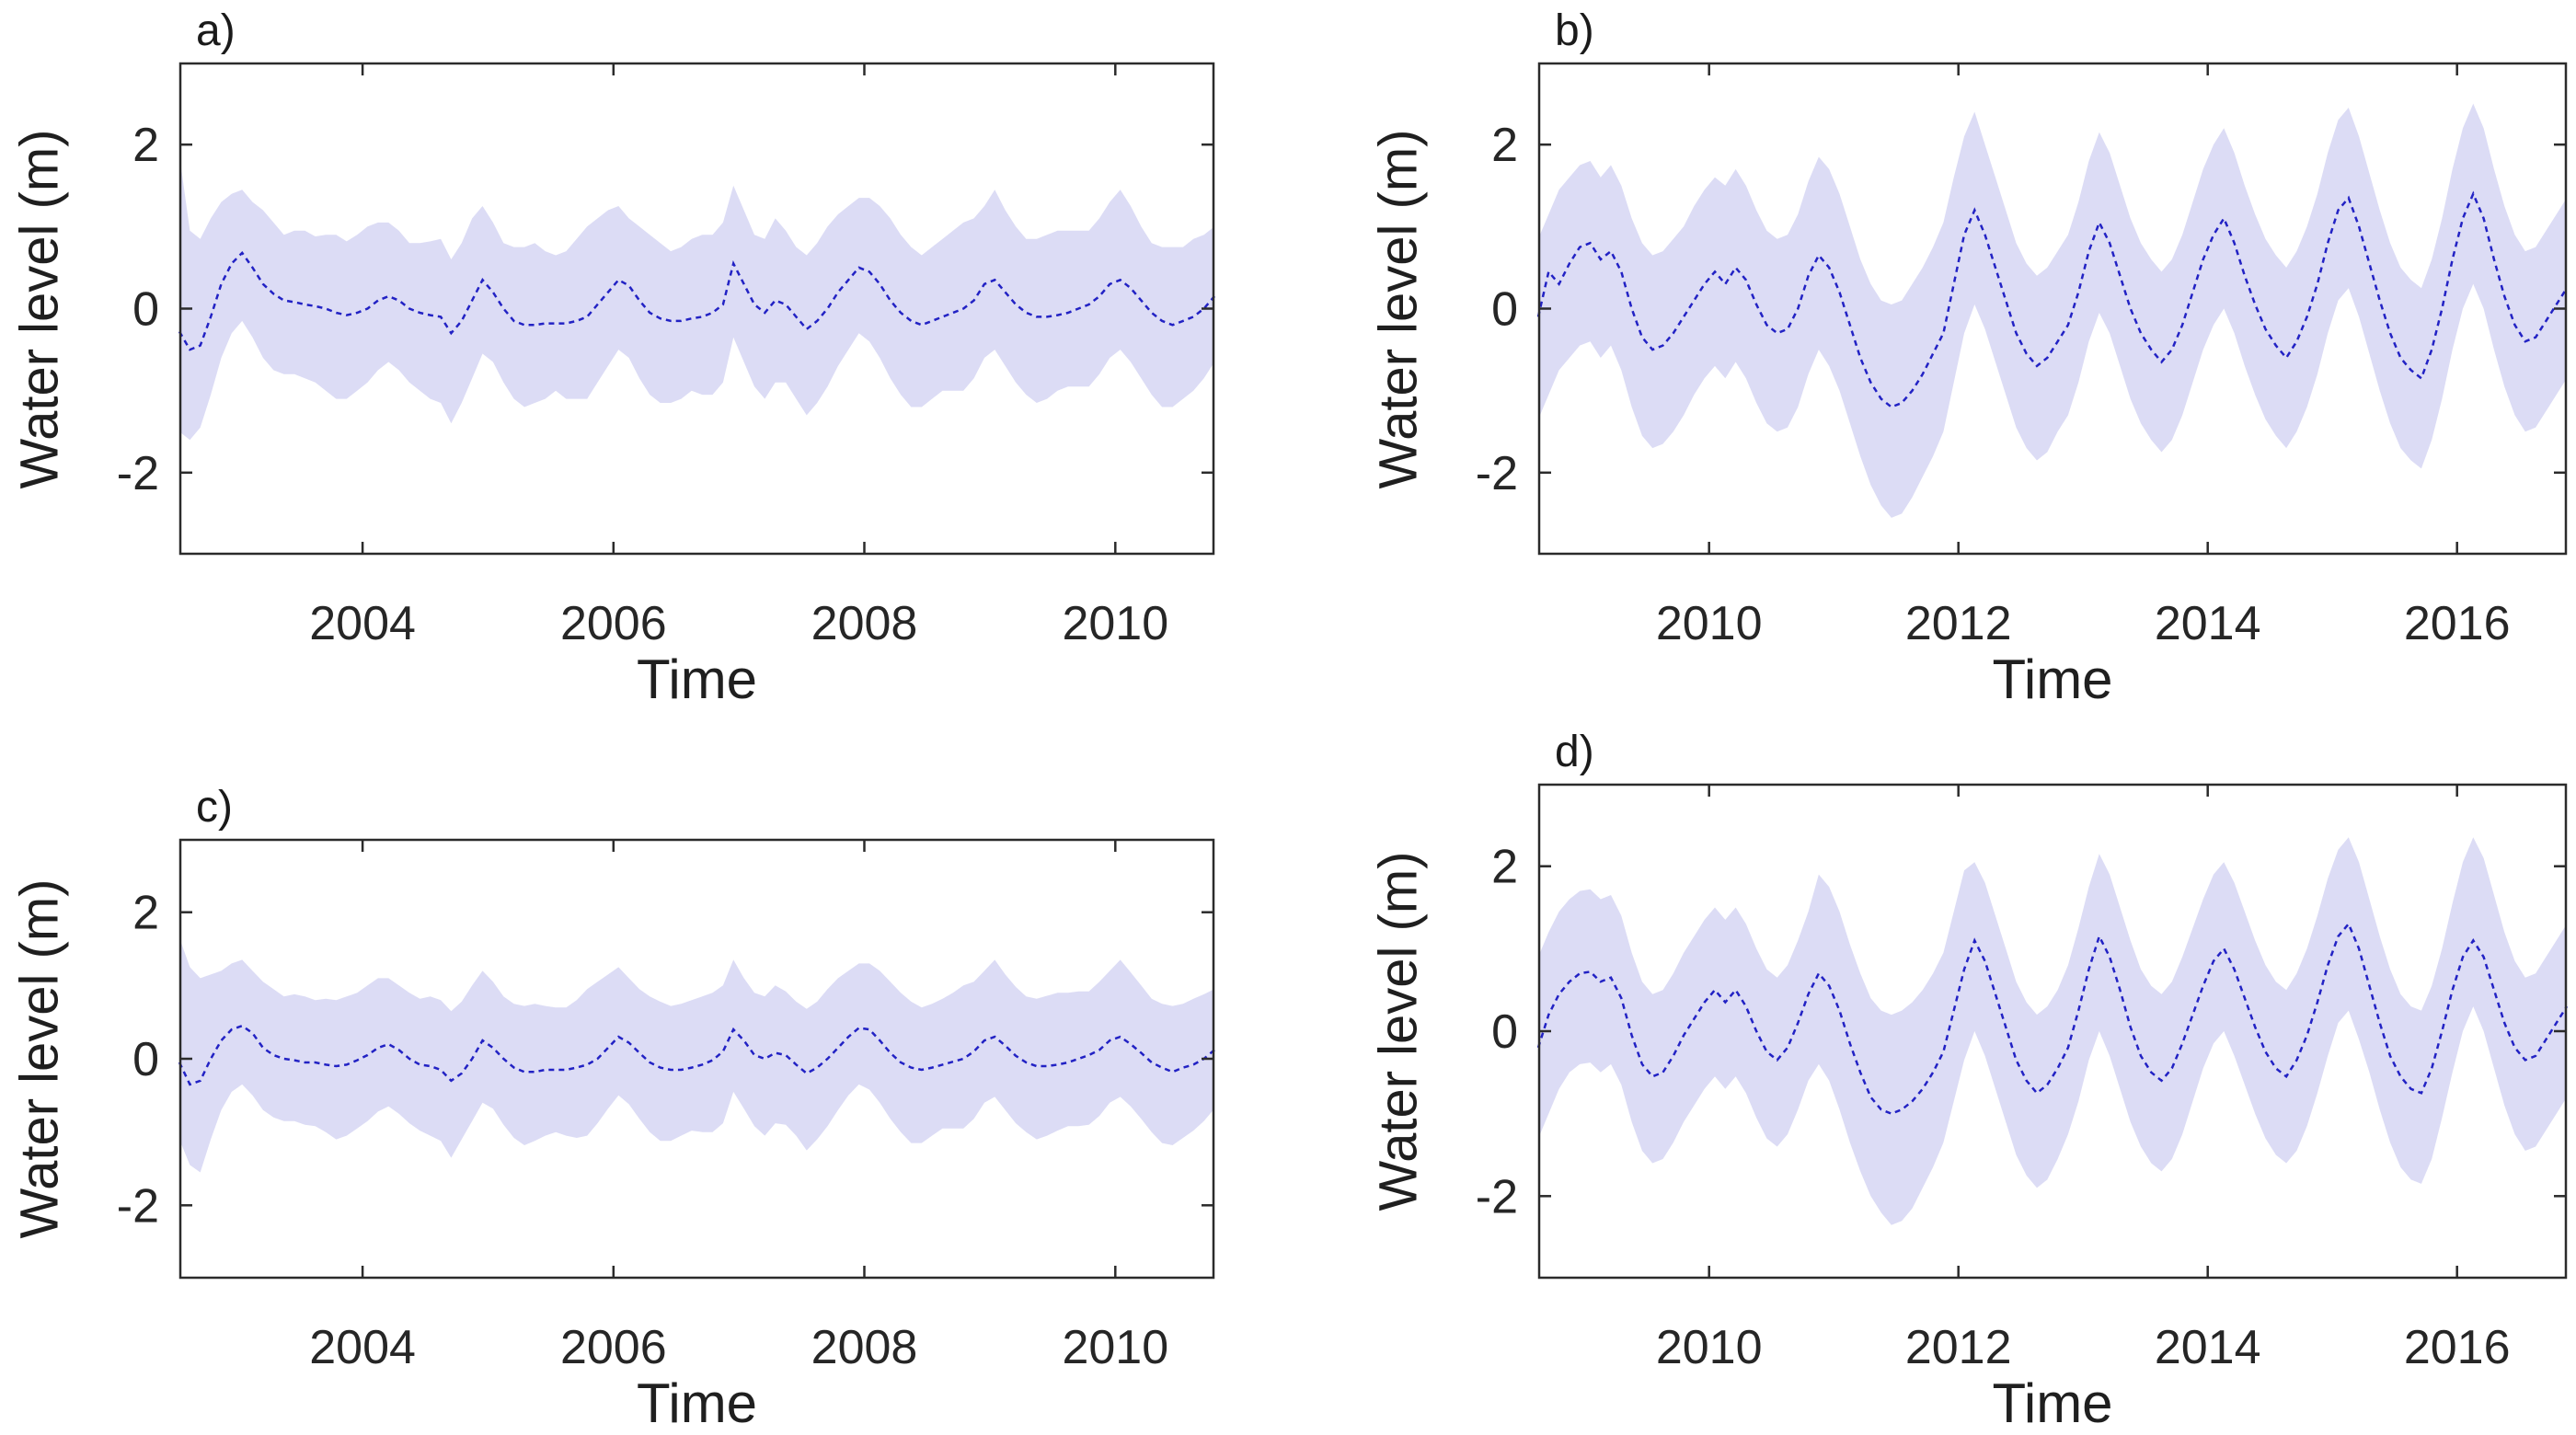 Image resolution: width=2576 pixels, height=1435 pixels. I want to click on panel-letter: a), so click(216, 30).